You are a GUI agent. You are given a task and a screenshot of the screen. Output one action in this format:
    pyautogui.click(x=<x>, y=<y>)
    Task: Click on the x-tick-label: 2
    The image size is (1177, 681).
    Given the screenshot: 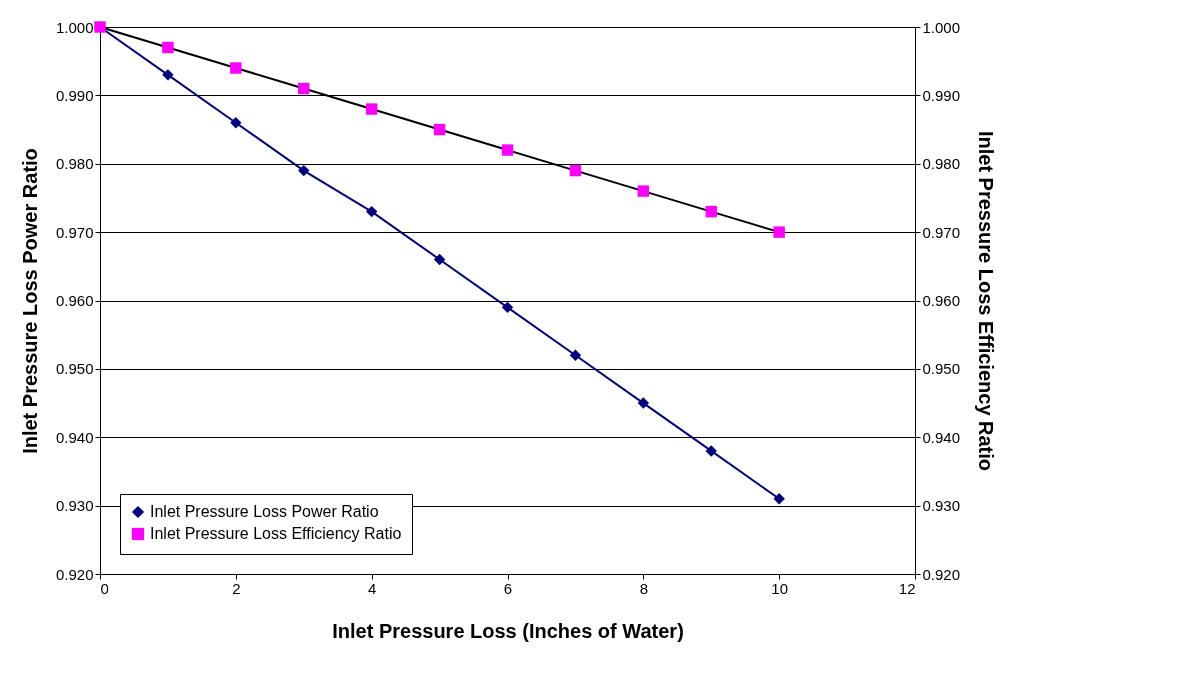 What is the action you would take?
    pyautogui.click(x=236, y=588)
    